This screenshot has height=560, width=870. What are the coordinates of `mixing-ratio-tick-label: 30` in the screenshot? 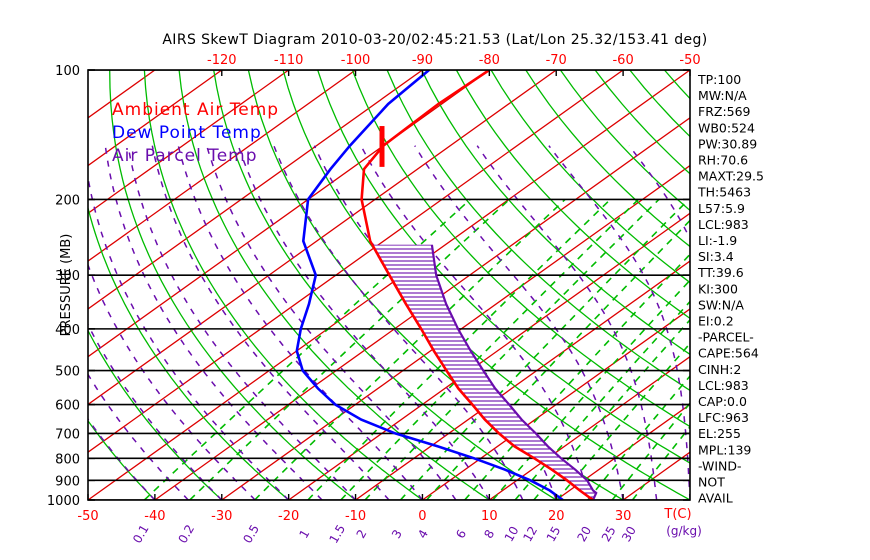 It's located at (629, 534).